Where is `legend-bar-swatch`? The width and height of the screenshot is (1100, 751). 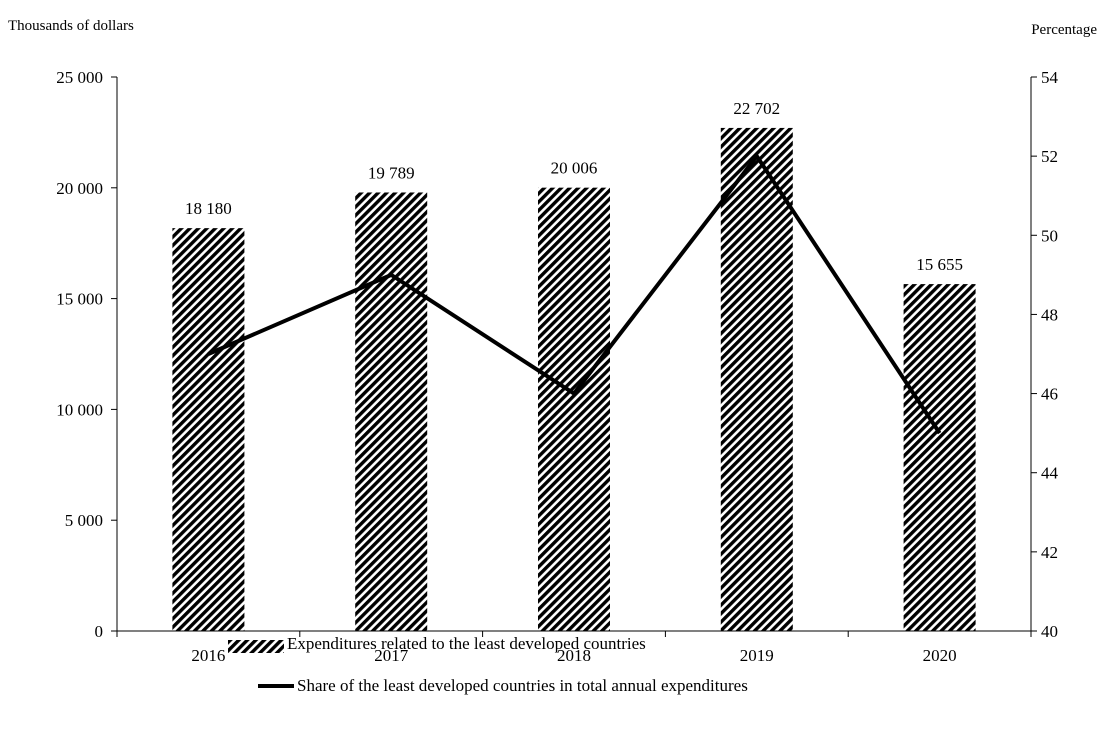
legend-bar-swatch is located at coordinates (256, 645).